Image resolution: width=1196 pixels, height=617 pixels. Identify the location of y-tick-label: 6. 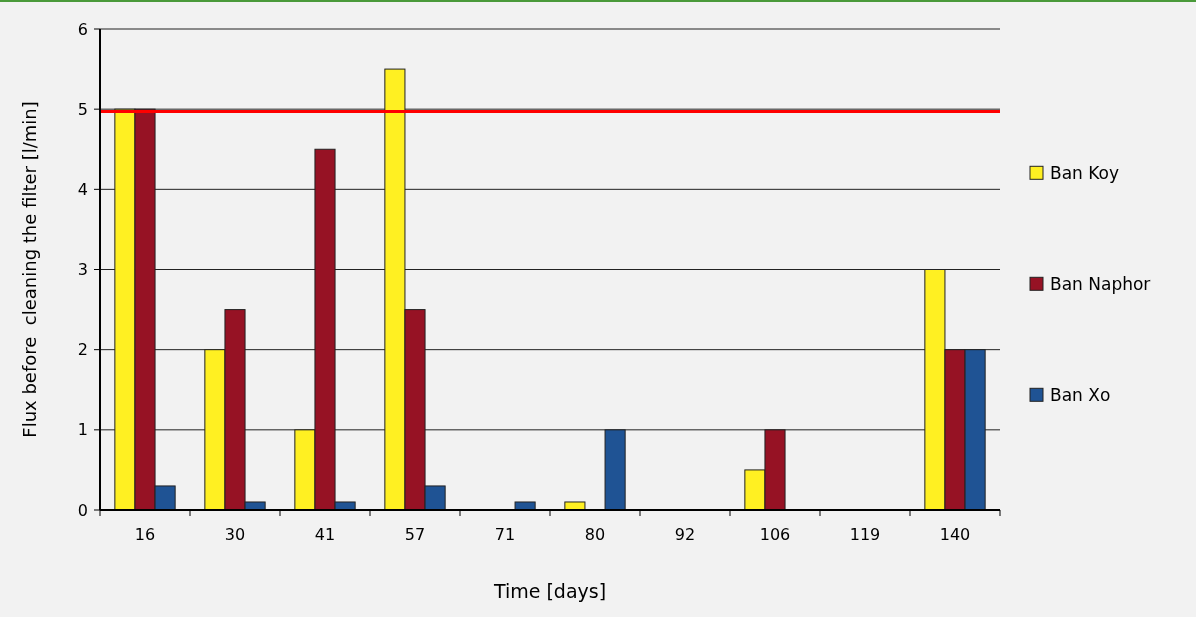
(82, 29).